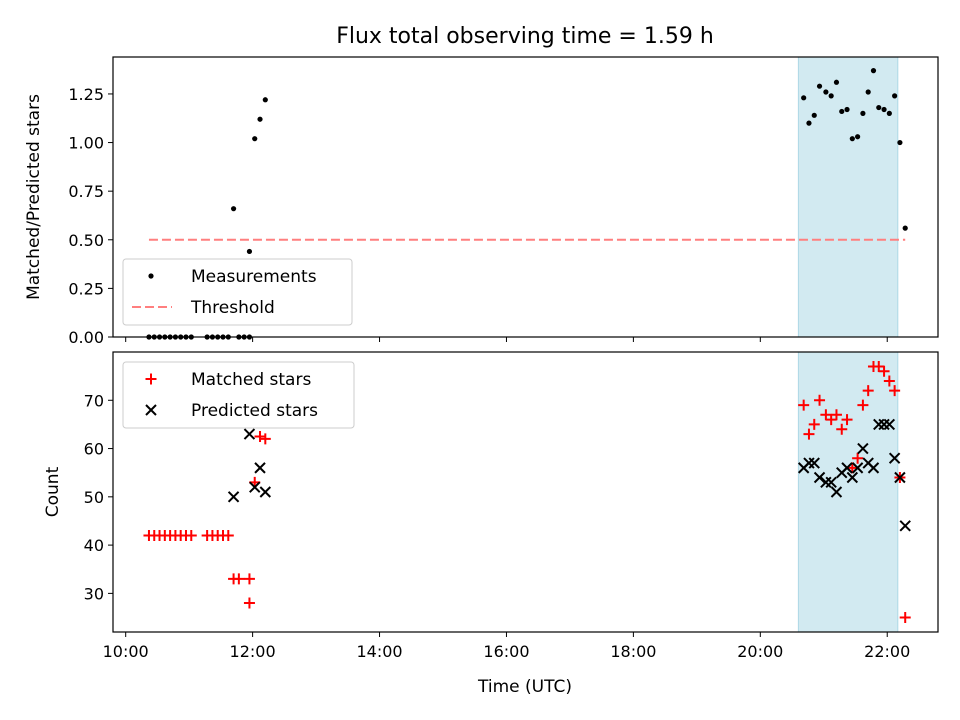 The image size is (960, 720). What do you see at coordinates (126, 651) in the screenshot?
I see `x-tick-label: 10:00` at bounding box center [126, 651].